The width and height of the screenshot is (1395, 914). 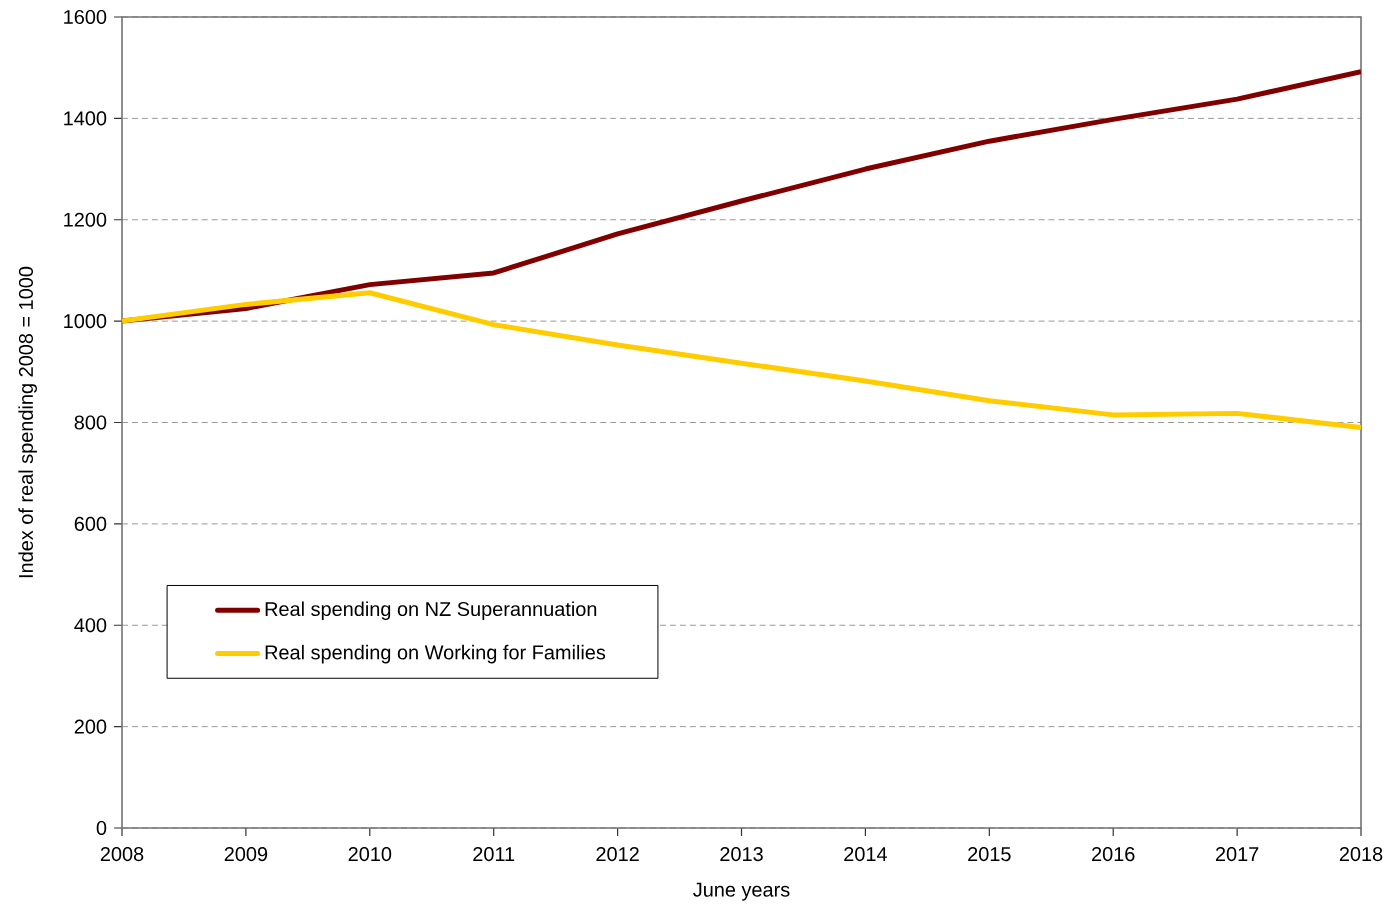 What do you see at coordinates (122, 854) in the screenshot?
I see `x-tick-label: 2008` at bounding box center [122, 854].